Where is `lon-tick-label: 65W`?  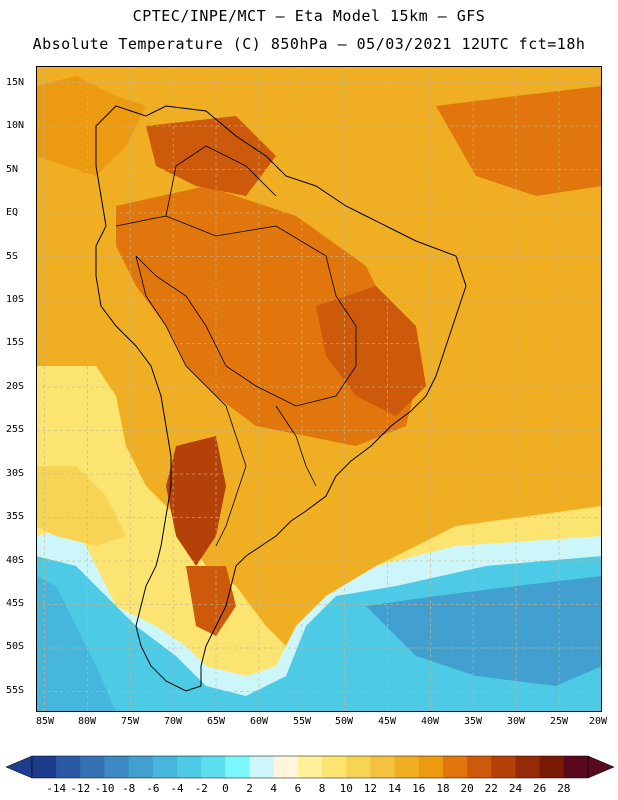
lon-tick-label: 65W is located at coordinates (216, 721).